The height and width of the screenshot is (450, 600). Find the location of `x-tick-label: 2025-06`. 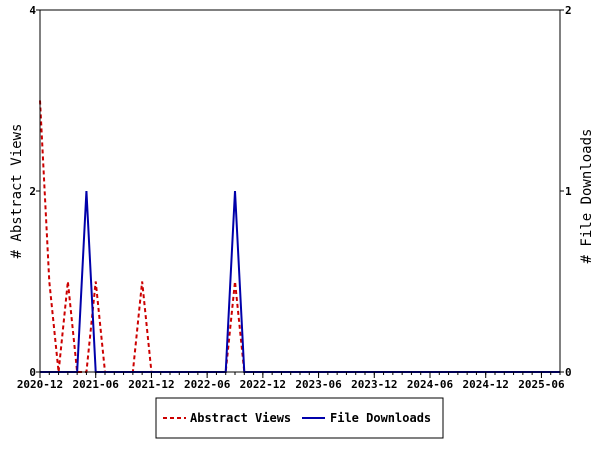

x-tick-label: 2025-06 is located at coordinates (541, 384).